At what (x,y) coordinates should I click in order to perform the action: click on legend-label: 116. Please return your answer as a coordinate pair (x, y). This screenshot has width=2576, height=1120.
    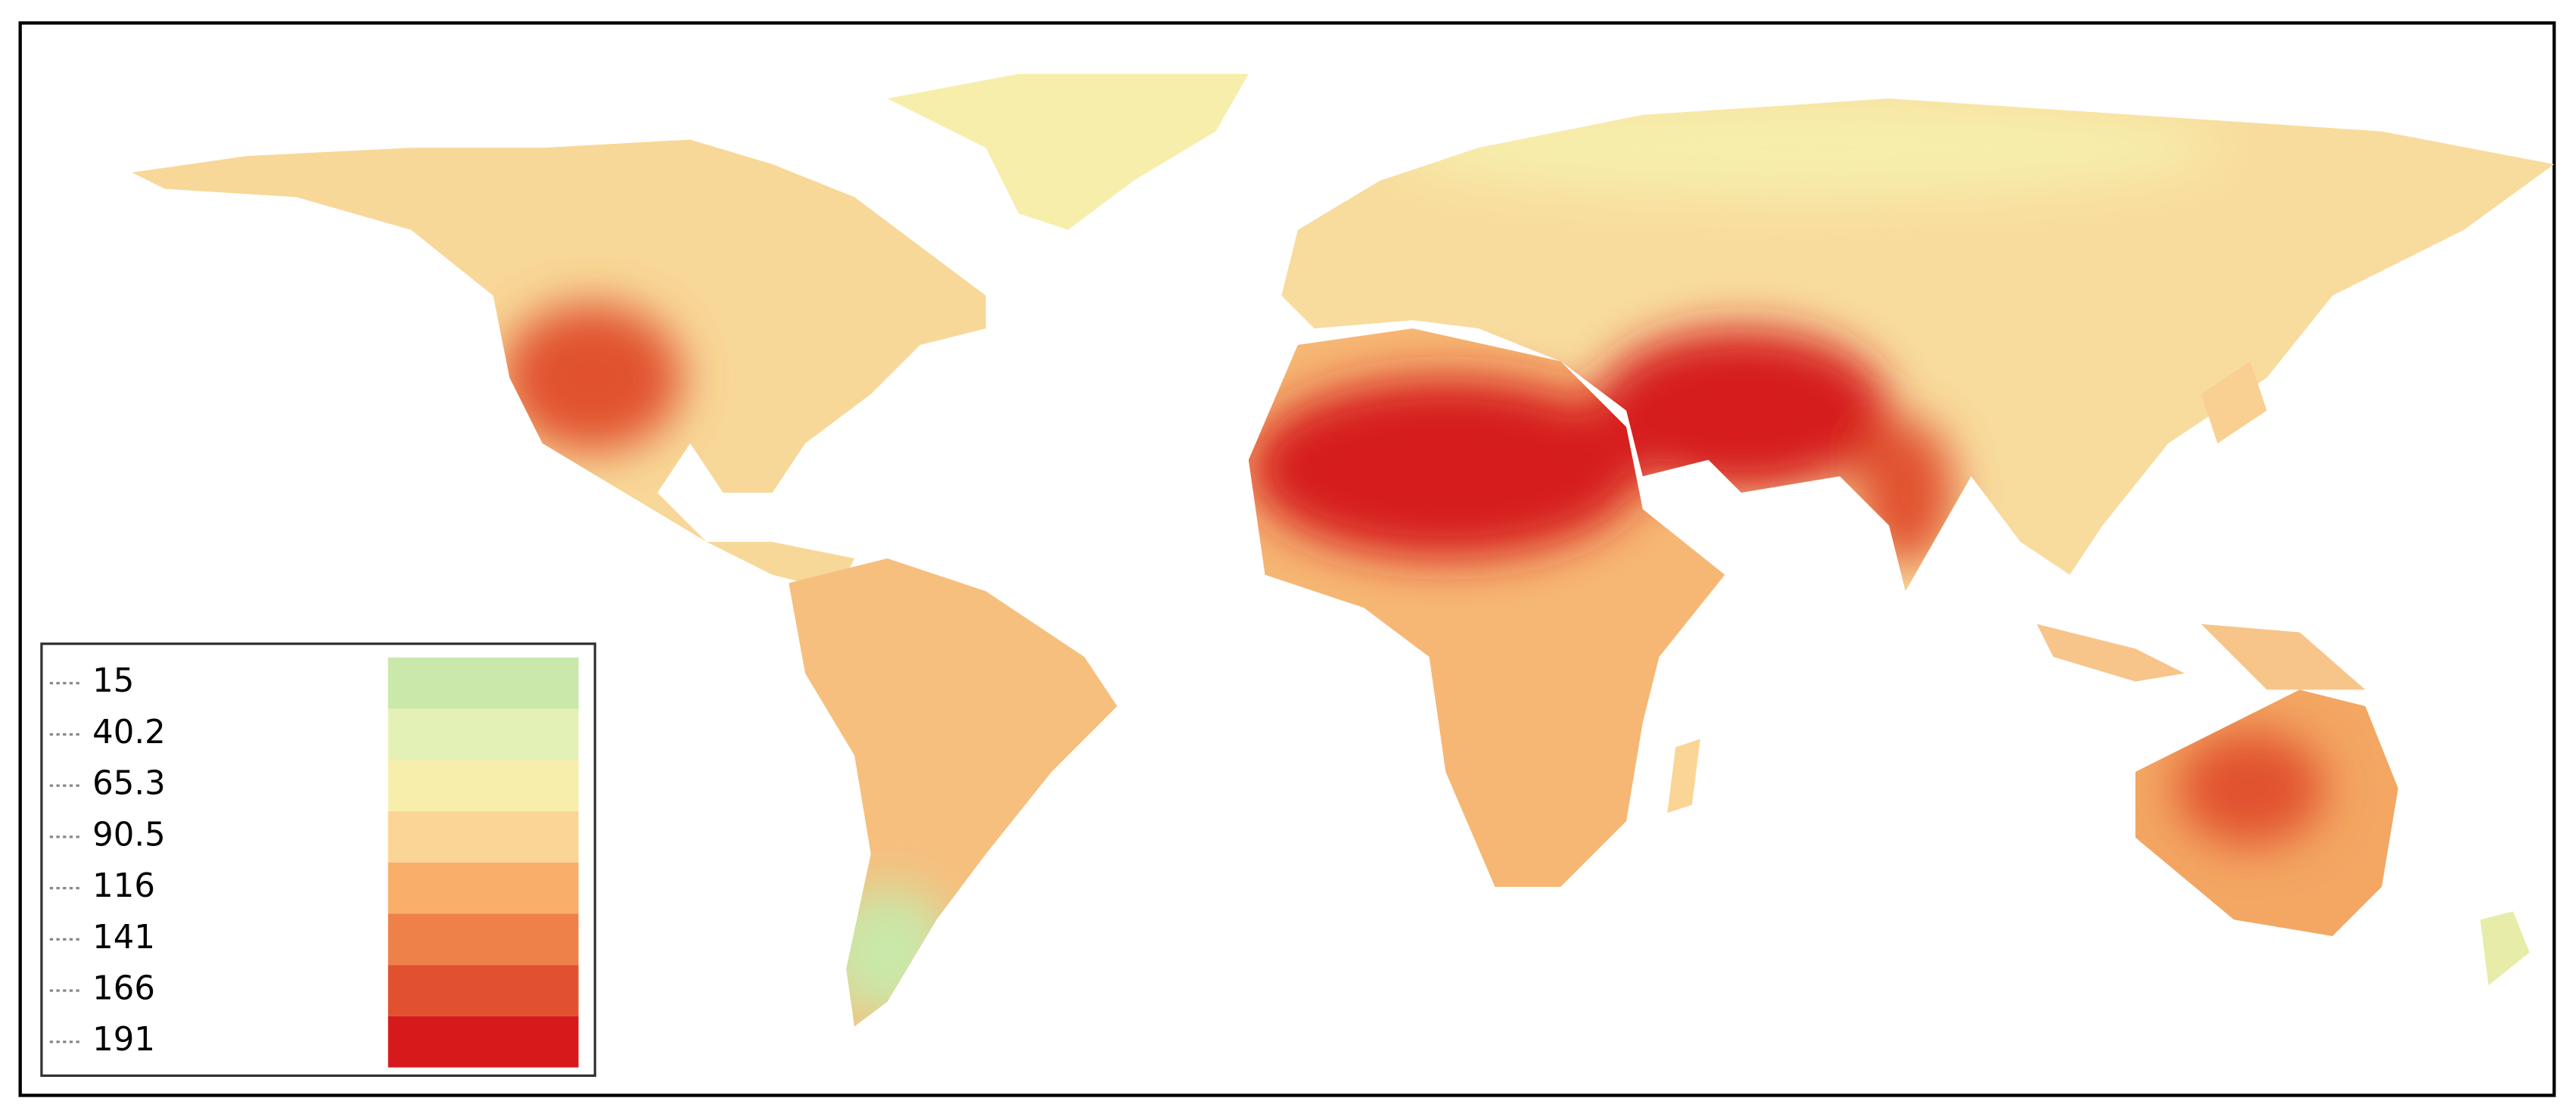
    Looking at the image, I should click on (123, 886).